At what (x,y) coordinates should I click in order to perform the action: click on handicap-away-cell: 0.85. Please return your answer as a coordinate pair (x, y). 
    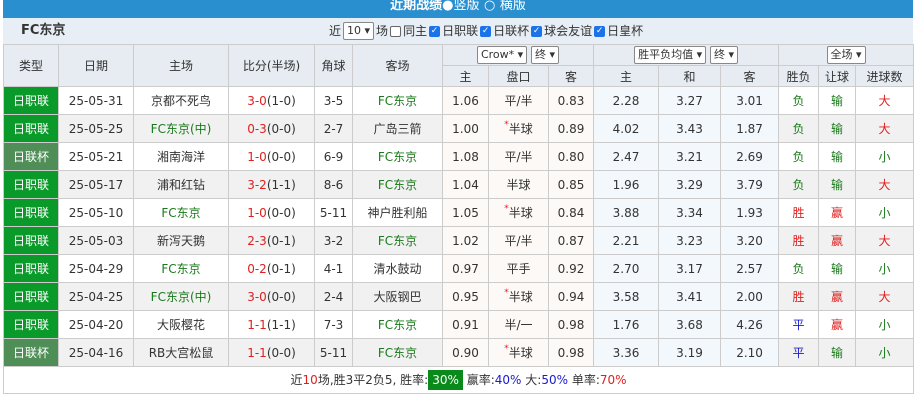
    Looking at the image, I should click on (571, 184).